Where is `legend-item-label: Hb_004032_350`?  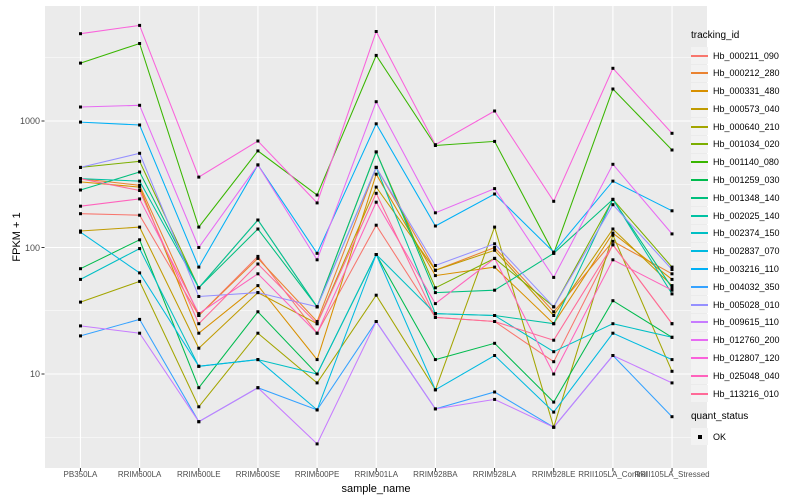 legend-item-label: Hb_004032_350 is located at coordinates (746, 286).